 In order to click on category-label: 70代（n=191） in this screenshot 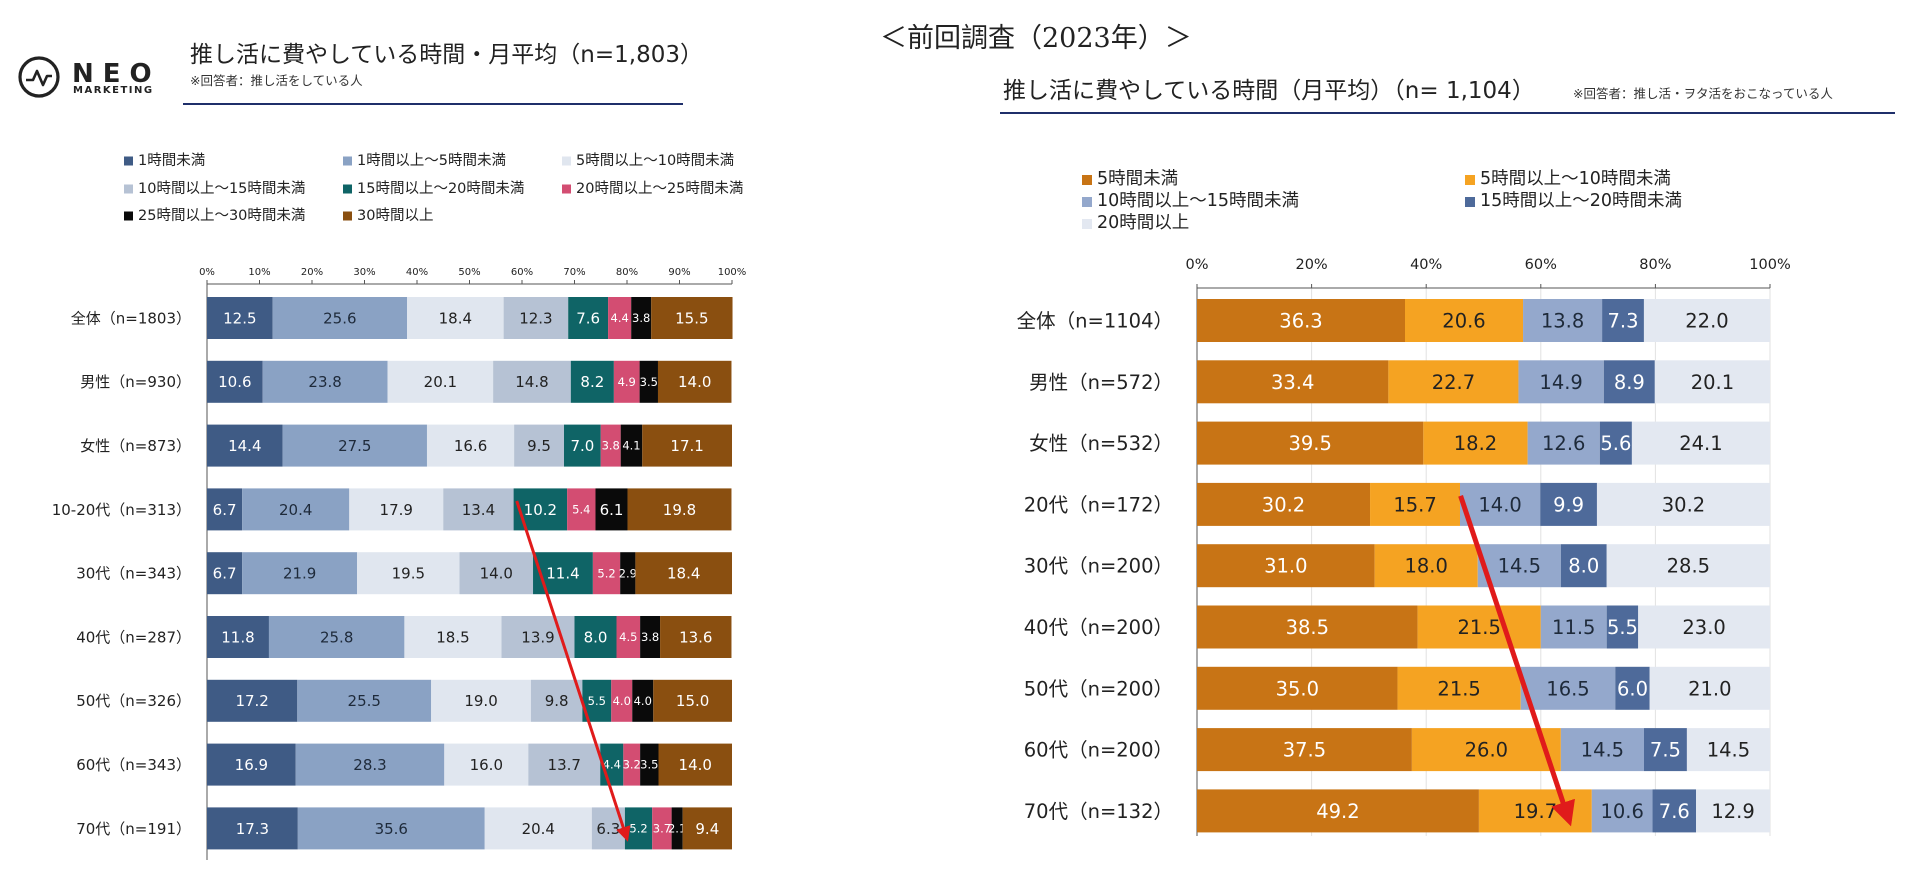, I will do `click(133, 829)`.